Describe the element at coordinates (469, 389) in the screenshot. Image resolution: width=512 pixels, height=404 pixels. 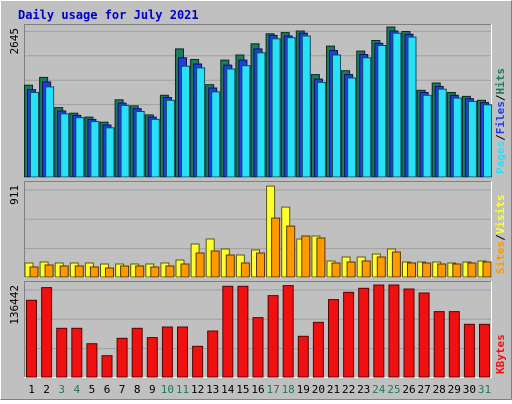
I see `x-axis-tick-label: 30` at that location.